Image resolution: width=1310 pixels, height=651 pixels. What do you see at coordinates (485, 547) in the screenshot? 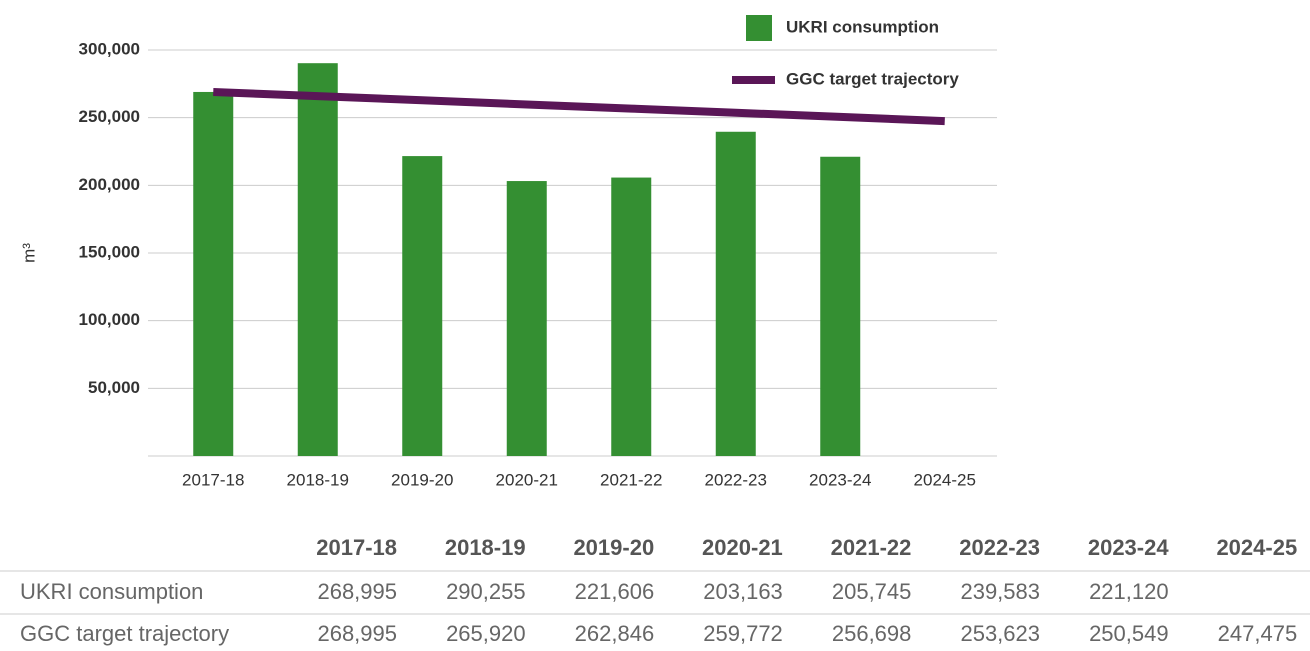
I see `table-header: 2018-19` at bounding box center [485, 547].